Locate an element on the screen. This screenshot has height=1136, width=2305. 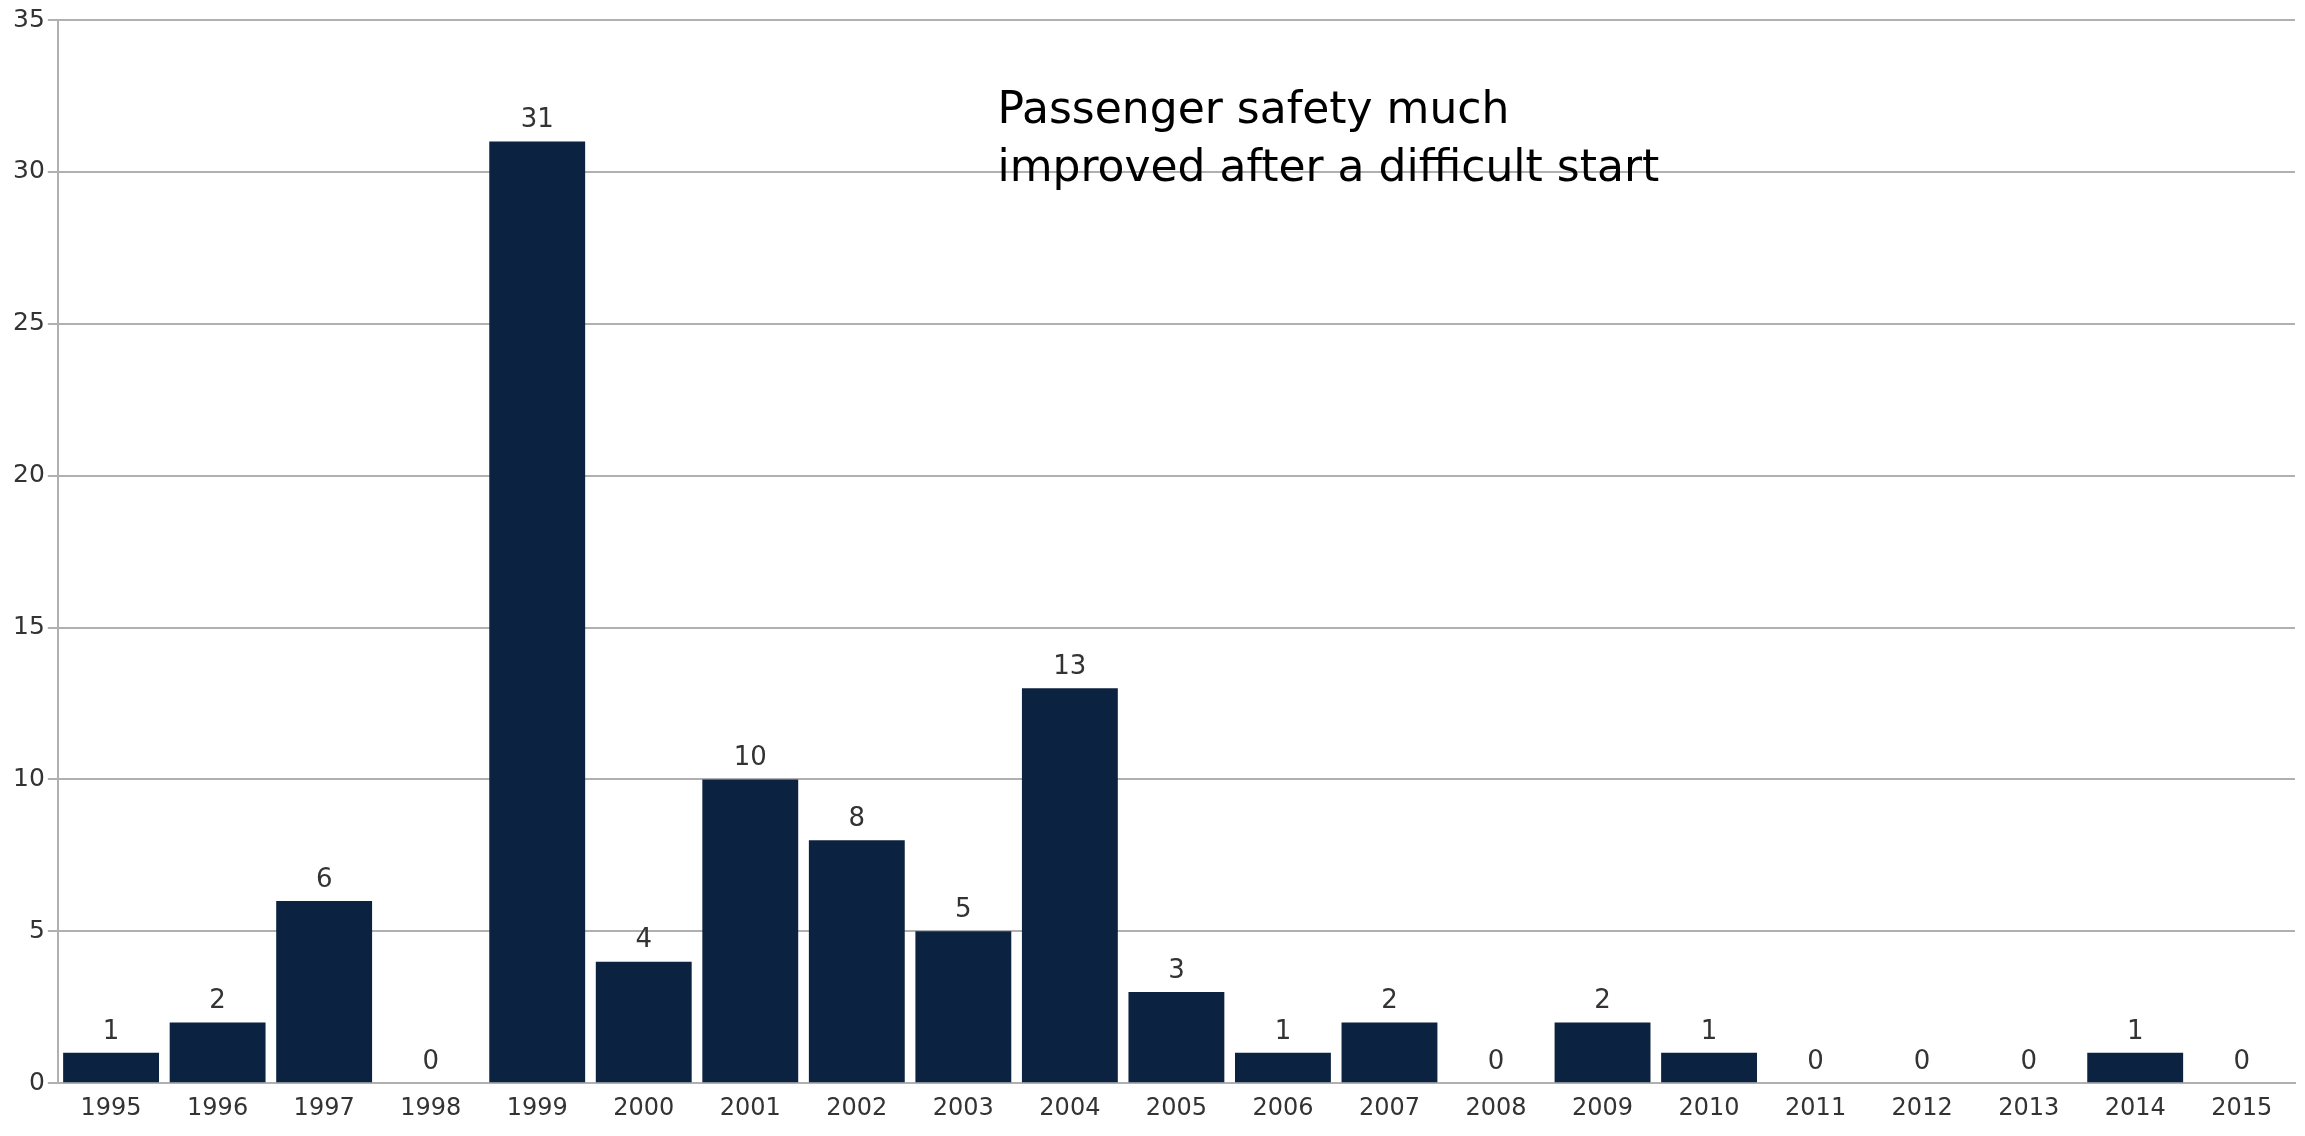
x-tick-label: 2007 is located at coordinates (1389, 1106).